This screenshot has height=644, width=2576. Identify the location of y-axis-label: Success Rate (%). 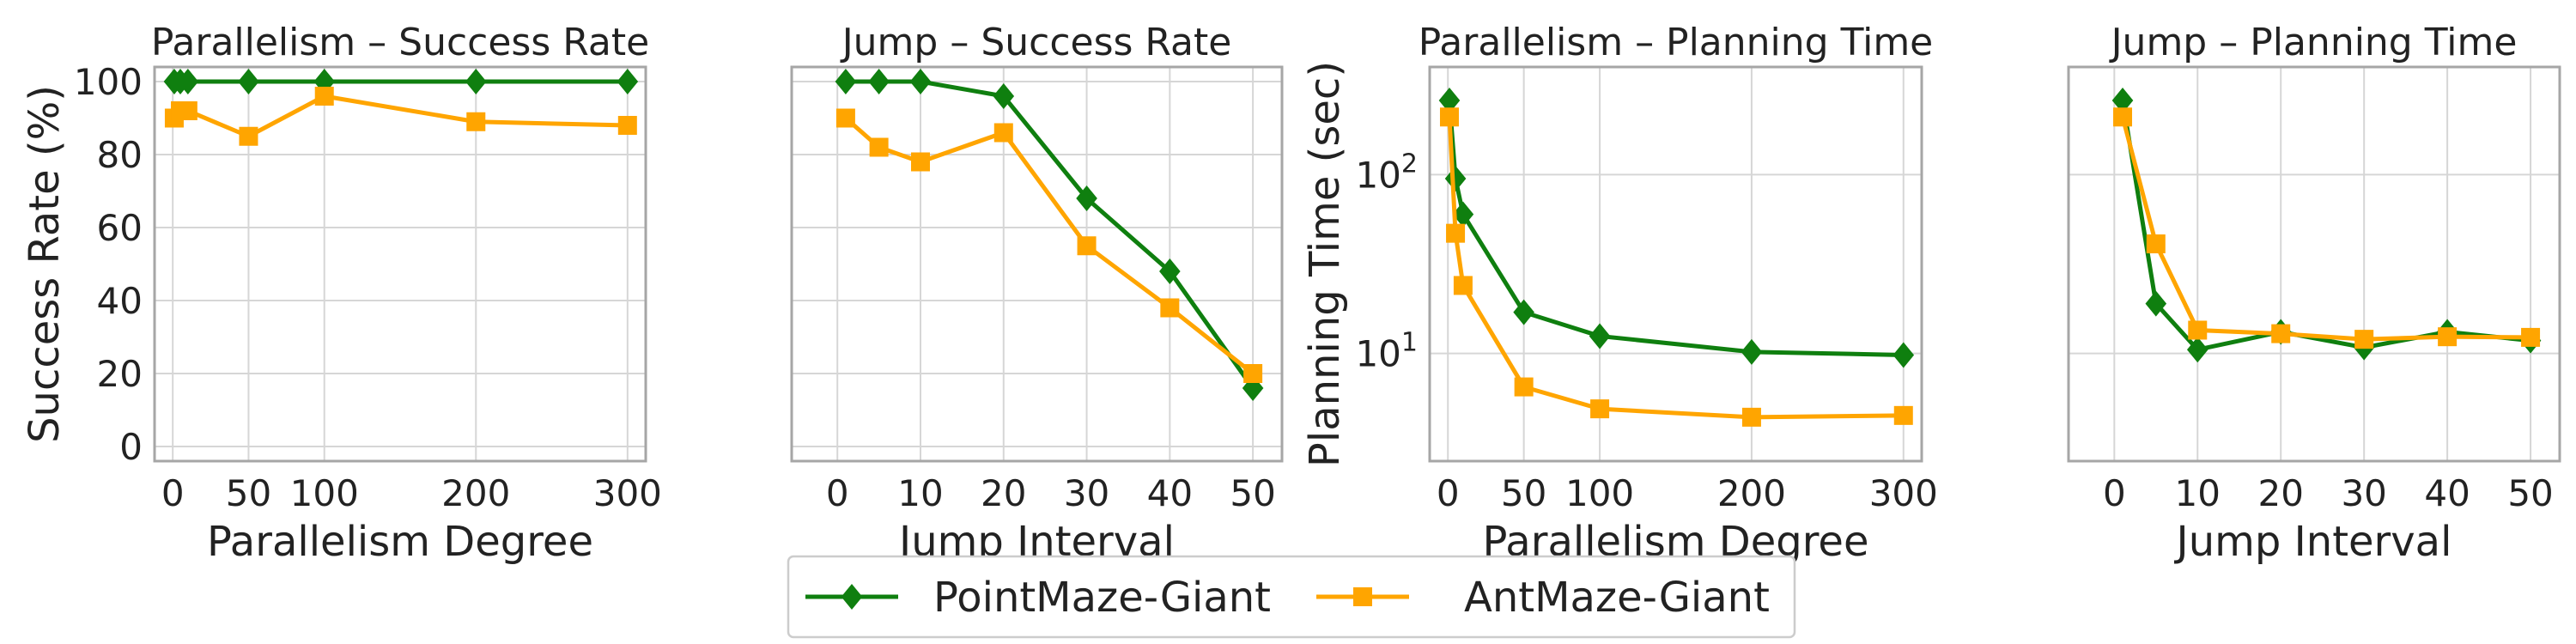
(45, 264).